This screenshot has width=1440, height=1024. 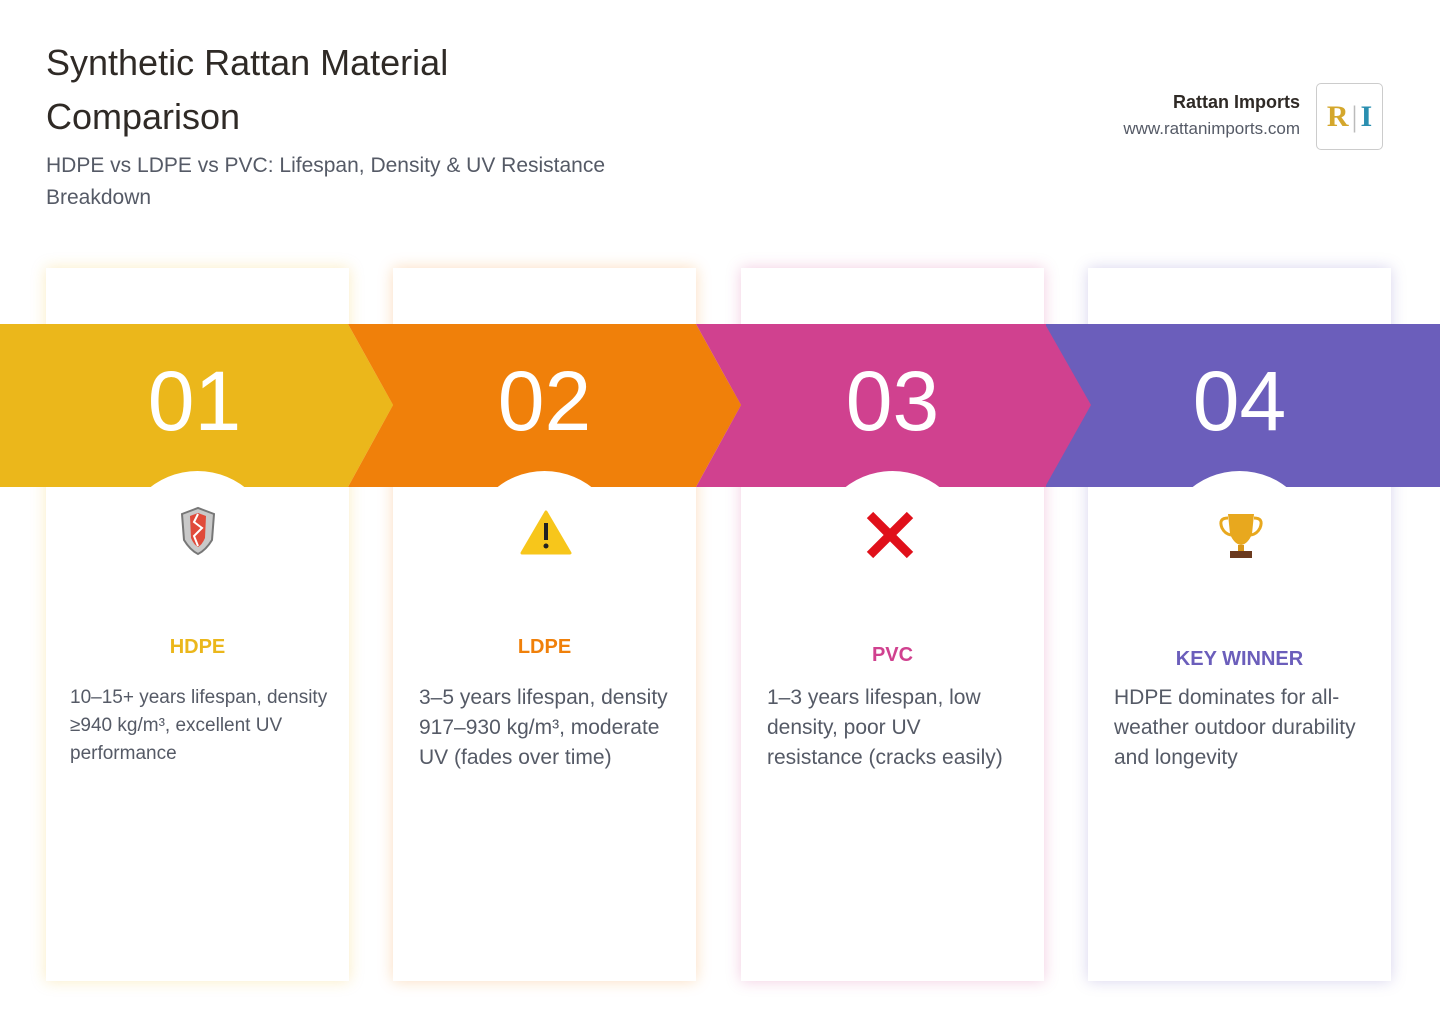 I want to click on logo-letter: I, so click(x=1366, y=116).